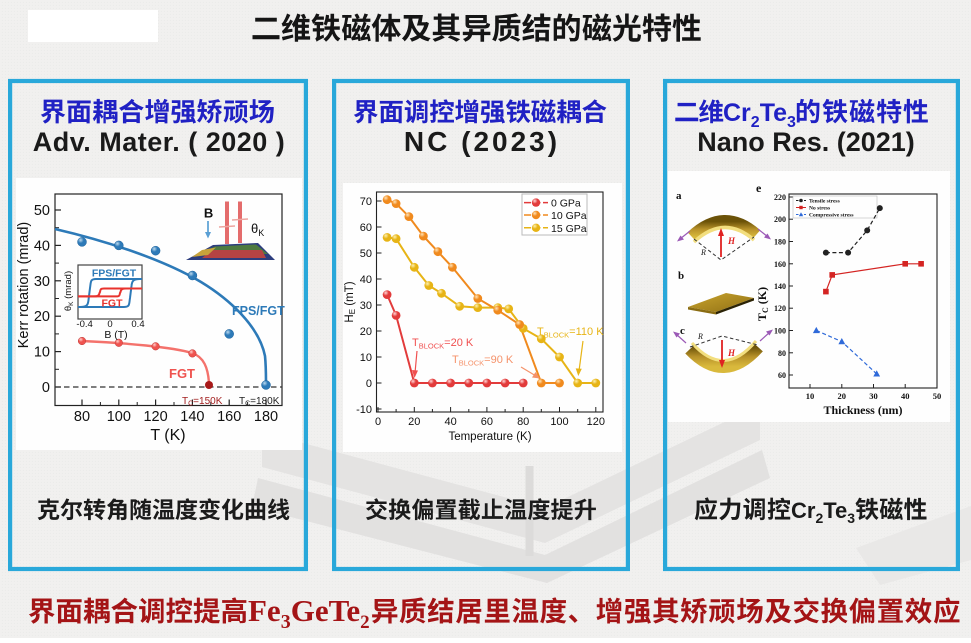 The height and width of the screenshot is (643, 971). Describe the element at coordinates (482, 141) in the screenshot. I see `svg-text: NC (2023)` at that location.